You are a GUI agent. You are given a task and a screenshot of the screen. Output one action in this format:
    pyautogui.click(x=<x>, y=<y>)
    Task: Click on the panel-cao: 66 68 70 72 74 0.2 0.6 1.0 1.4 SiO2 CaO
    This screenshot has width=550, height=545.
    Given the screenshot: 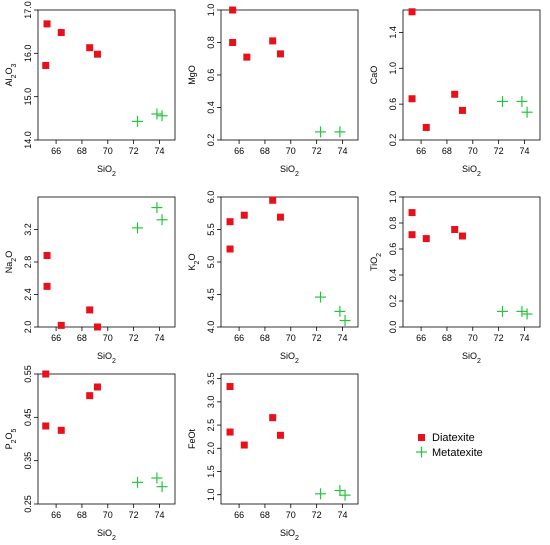 What is the action you would take?
    pyautogui.click(x=455, y=93)
    